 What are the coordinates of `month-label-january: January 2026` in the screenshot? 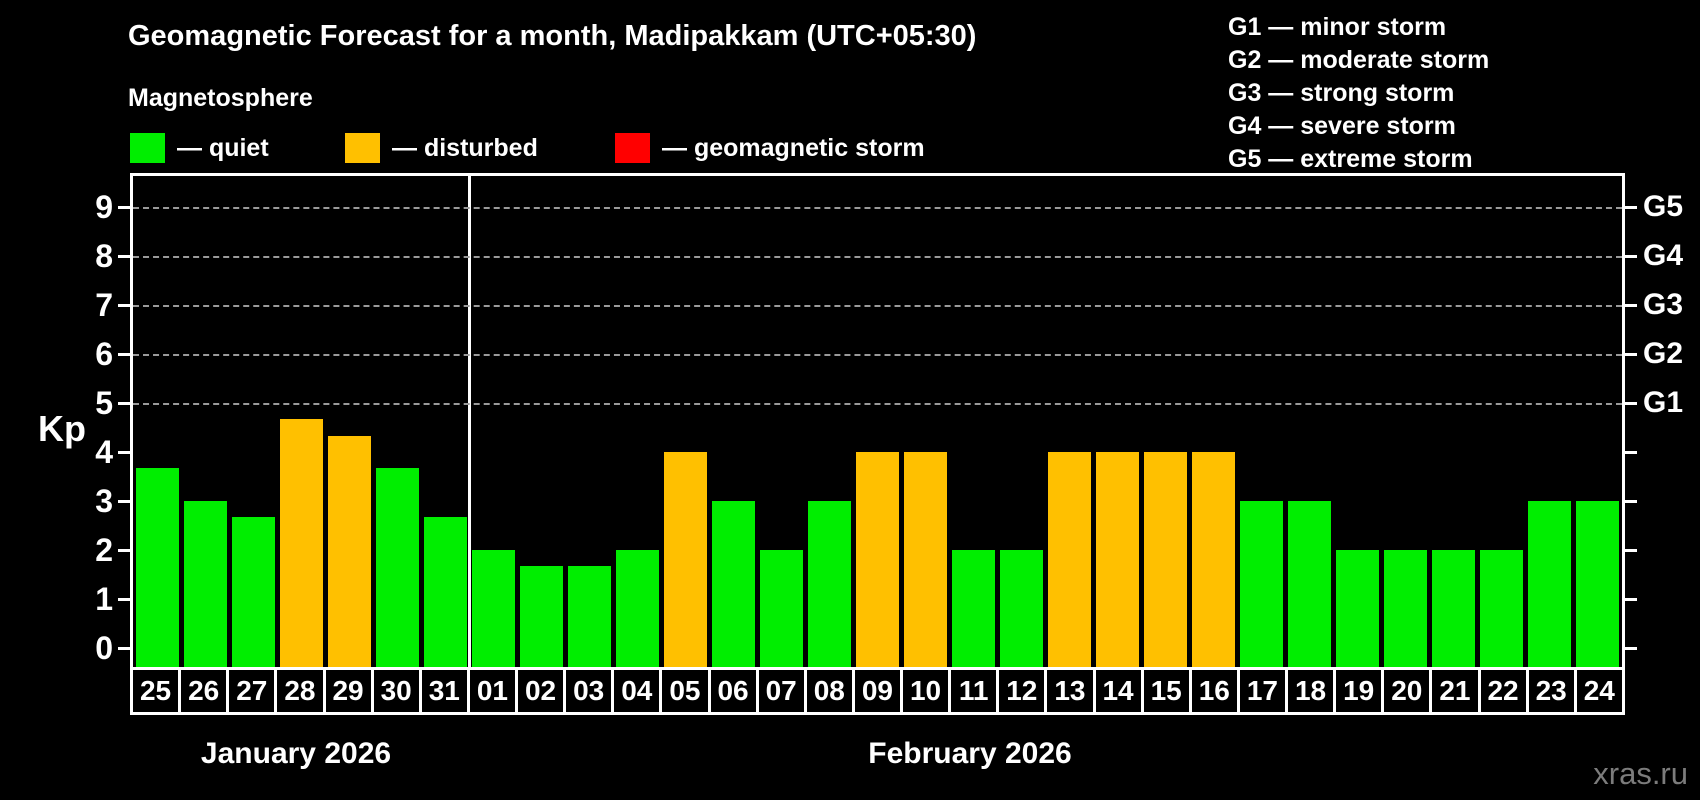 It's located at (296, 753).